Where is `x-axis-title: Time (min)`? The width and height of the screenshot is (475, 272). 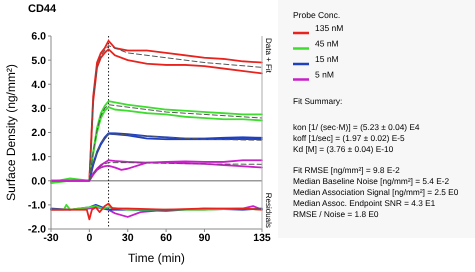
x-axis-title: Time (min) is located at coordinates (156, 258).